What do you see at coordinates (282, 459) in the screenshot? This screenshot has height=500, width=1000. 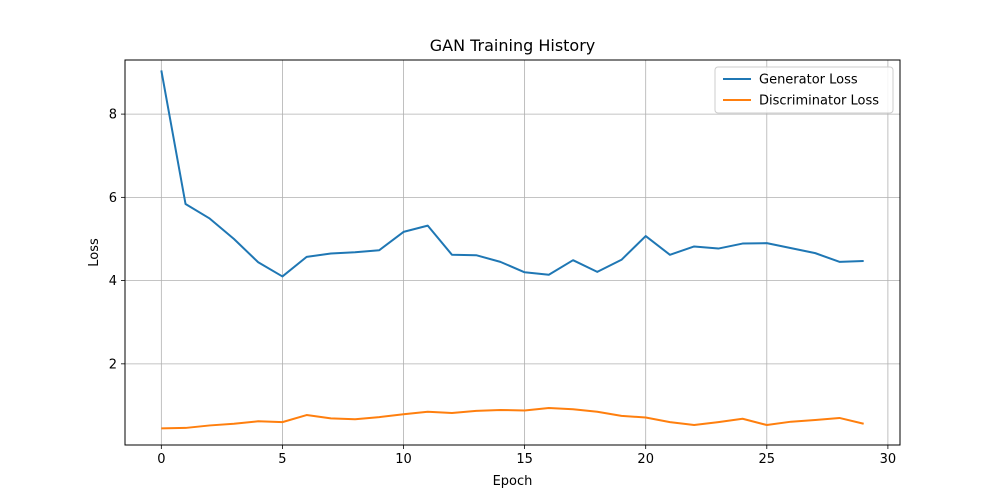 I see `x-tick-label: 5` at bounding box center [282, 459].